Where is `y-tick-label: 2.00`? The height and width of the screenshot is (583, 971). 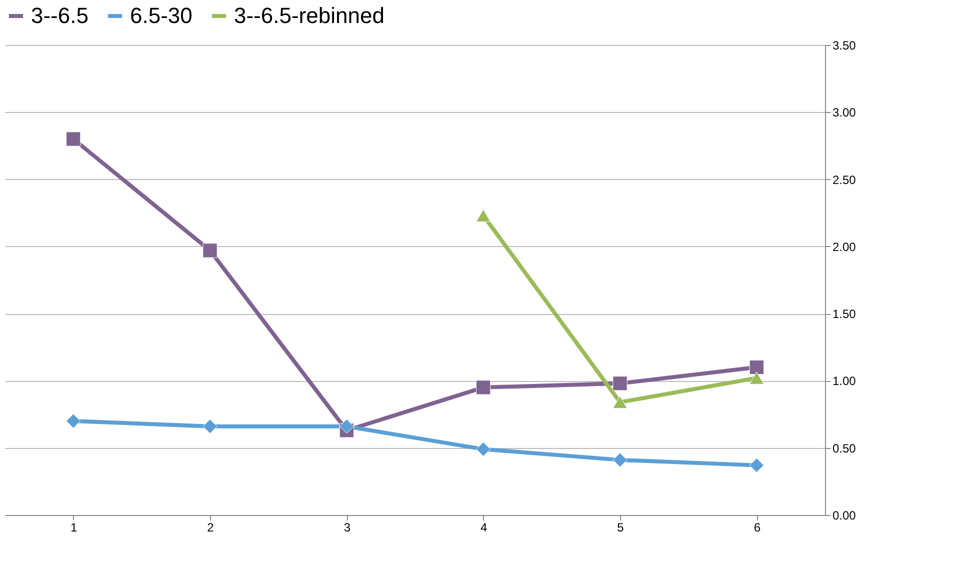 y-tick-label: 2.00 is located at coordinates (844, 247).